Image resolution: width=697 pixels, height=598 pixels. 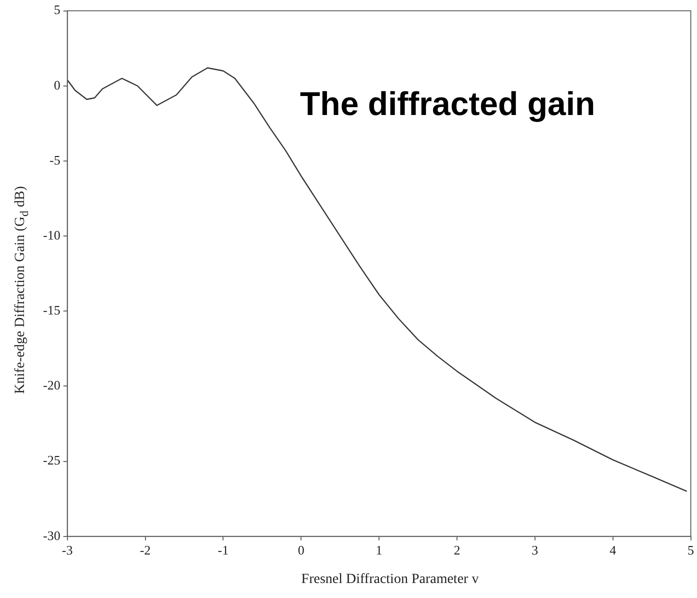 I want to click on y-tick-label: -30, so click(x=51, y=535).